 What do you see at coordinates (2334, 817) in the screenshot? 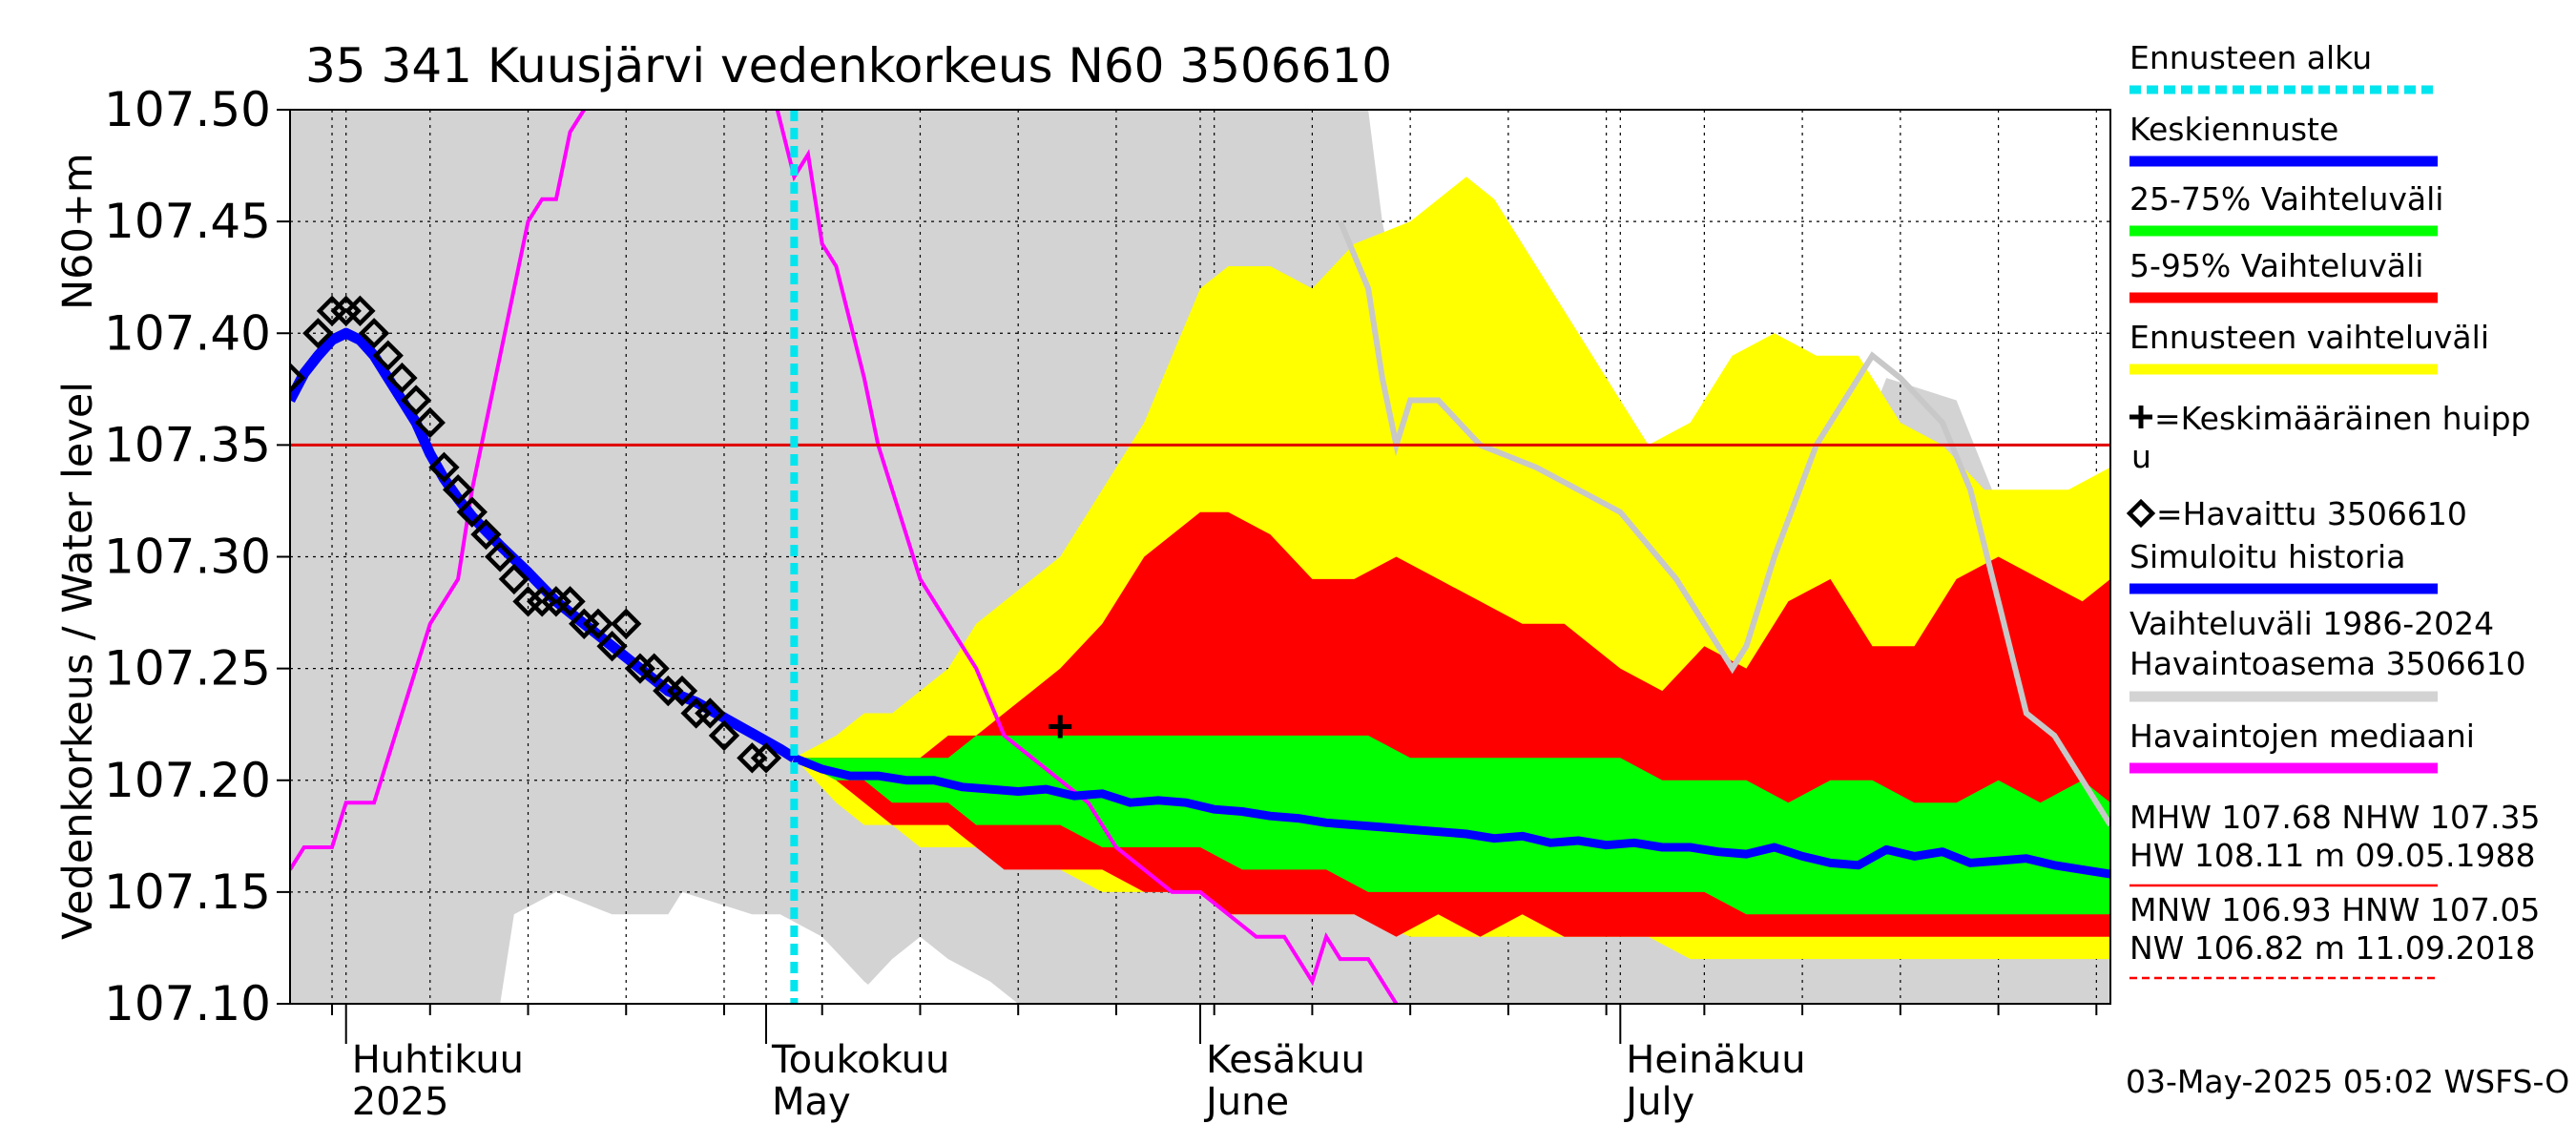
I see `stats-line: MHW 107.68 NHW 107.35` at bounding box center [2334, 817].